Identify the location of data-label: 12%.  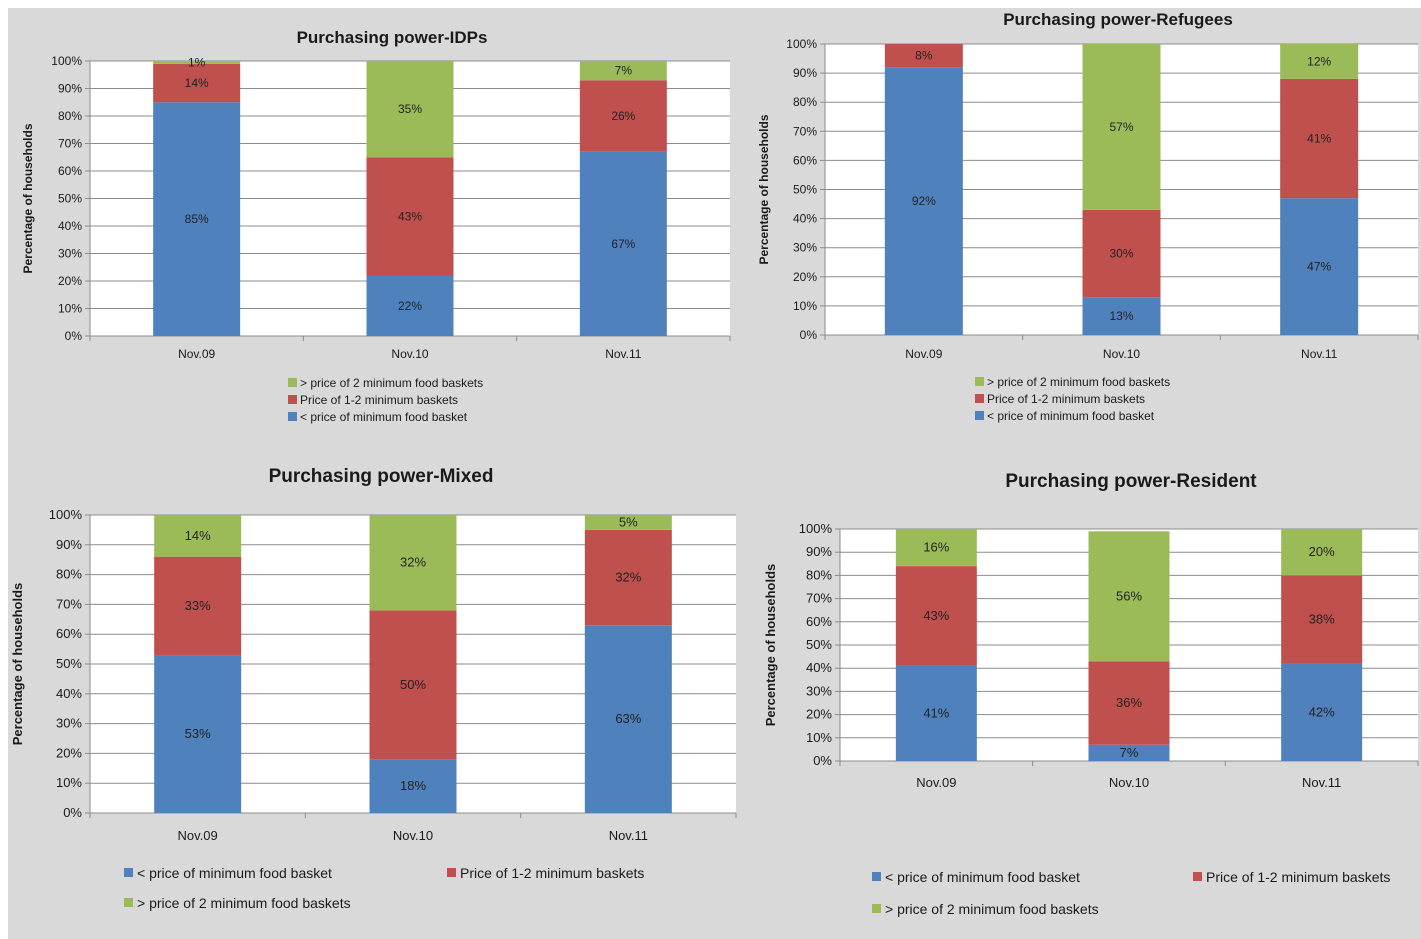
(1319, 61).